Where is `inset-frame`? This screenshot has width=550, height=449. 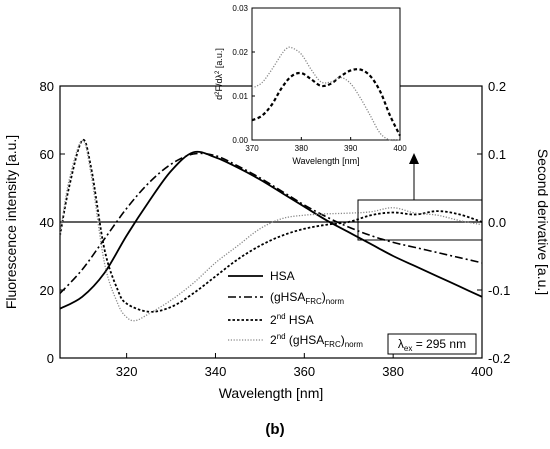 inset-frame is located at coordinates (326, 74).